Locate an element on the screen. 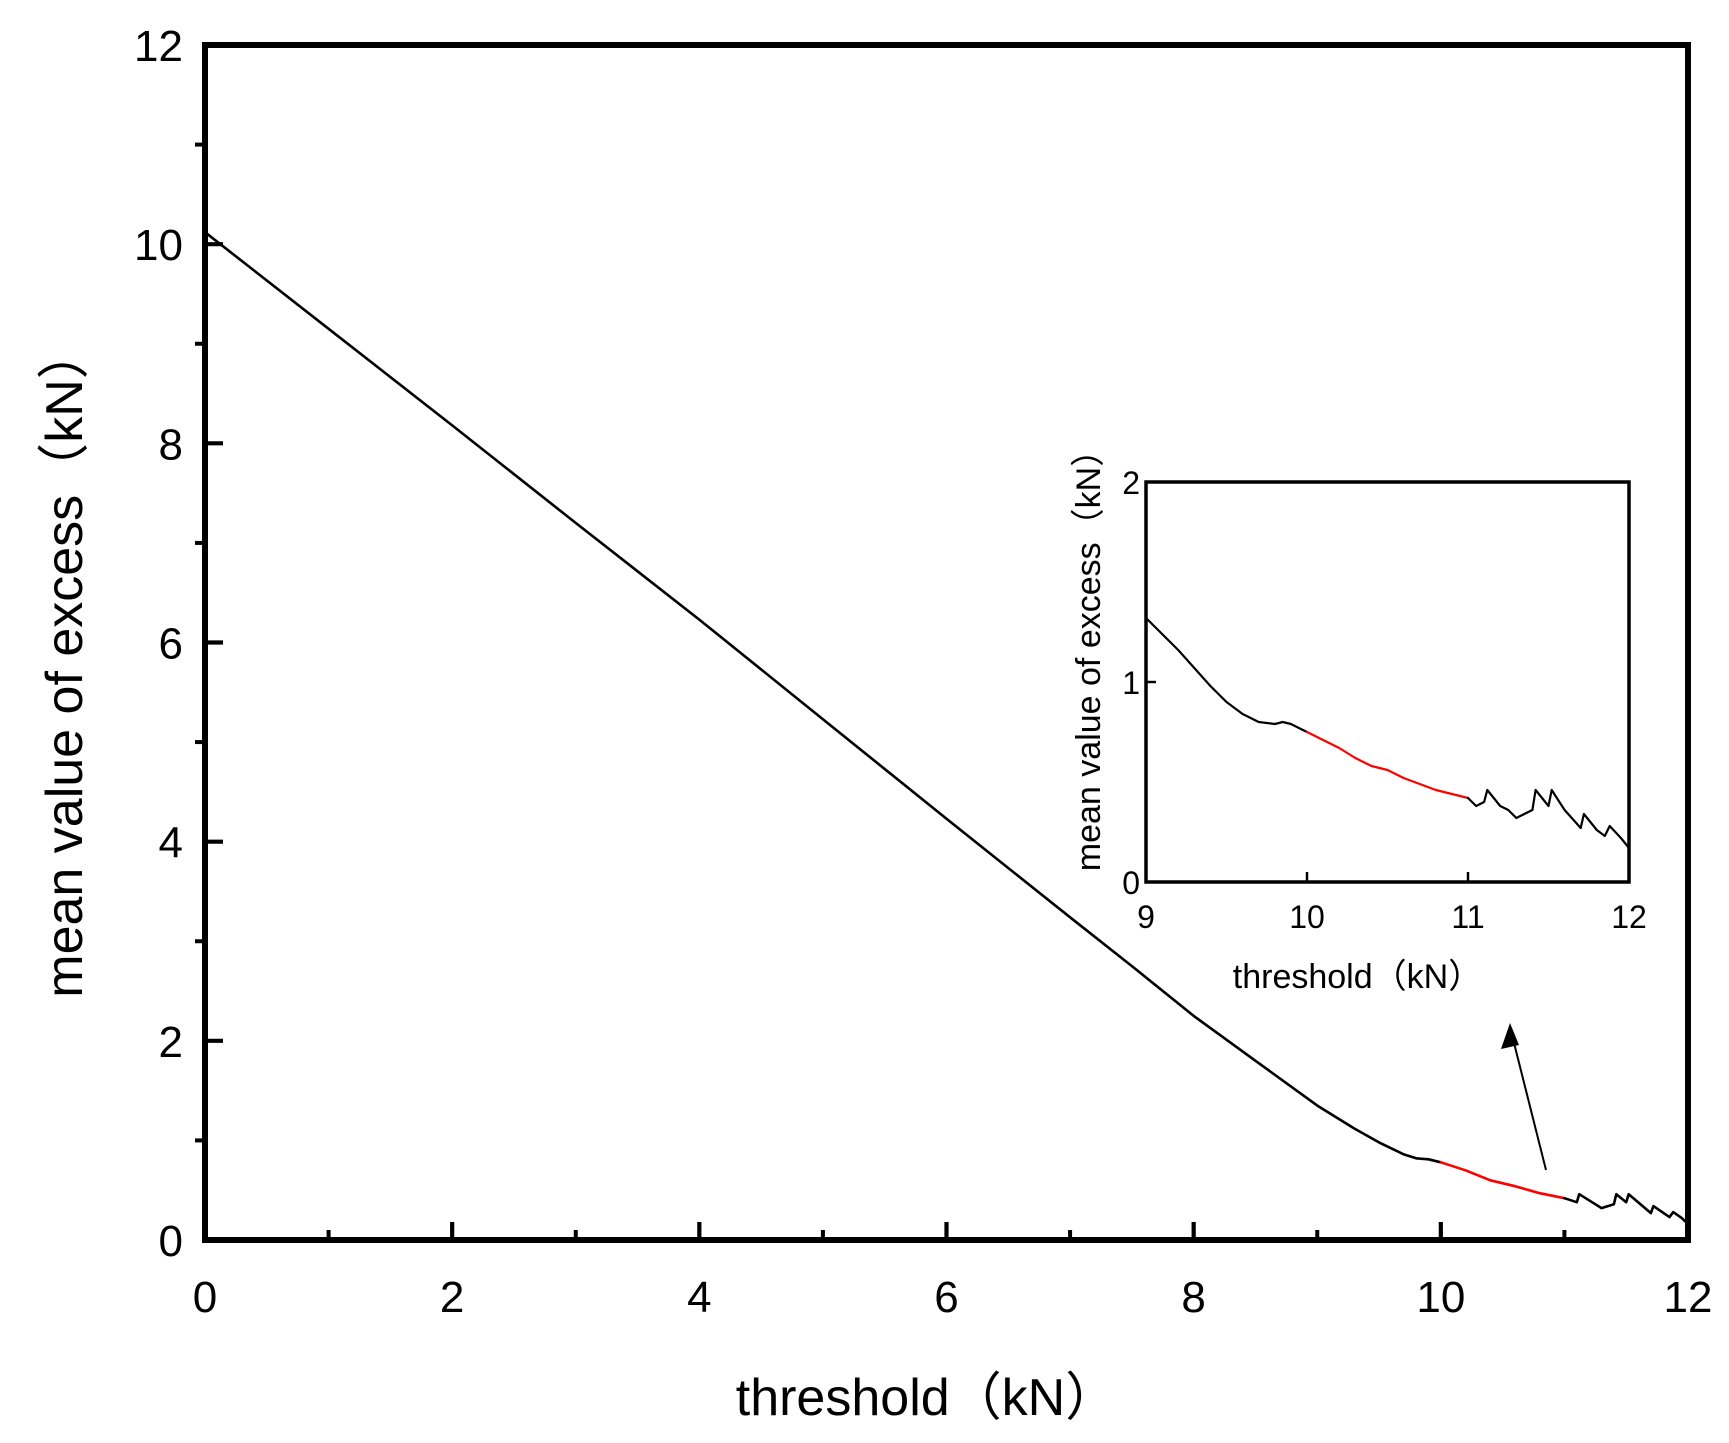 The height and width of the screenshot is (1443, 1729). inset-y-axis-label: mean value of excess（kN） is located at coordinates (1089, 652).